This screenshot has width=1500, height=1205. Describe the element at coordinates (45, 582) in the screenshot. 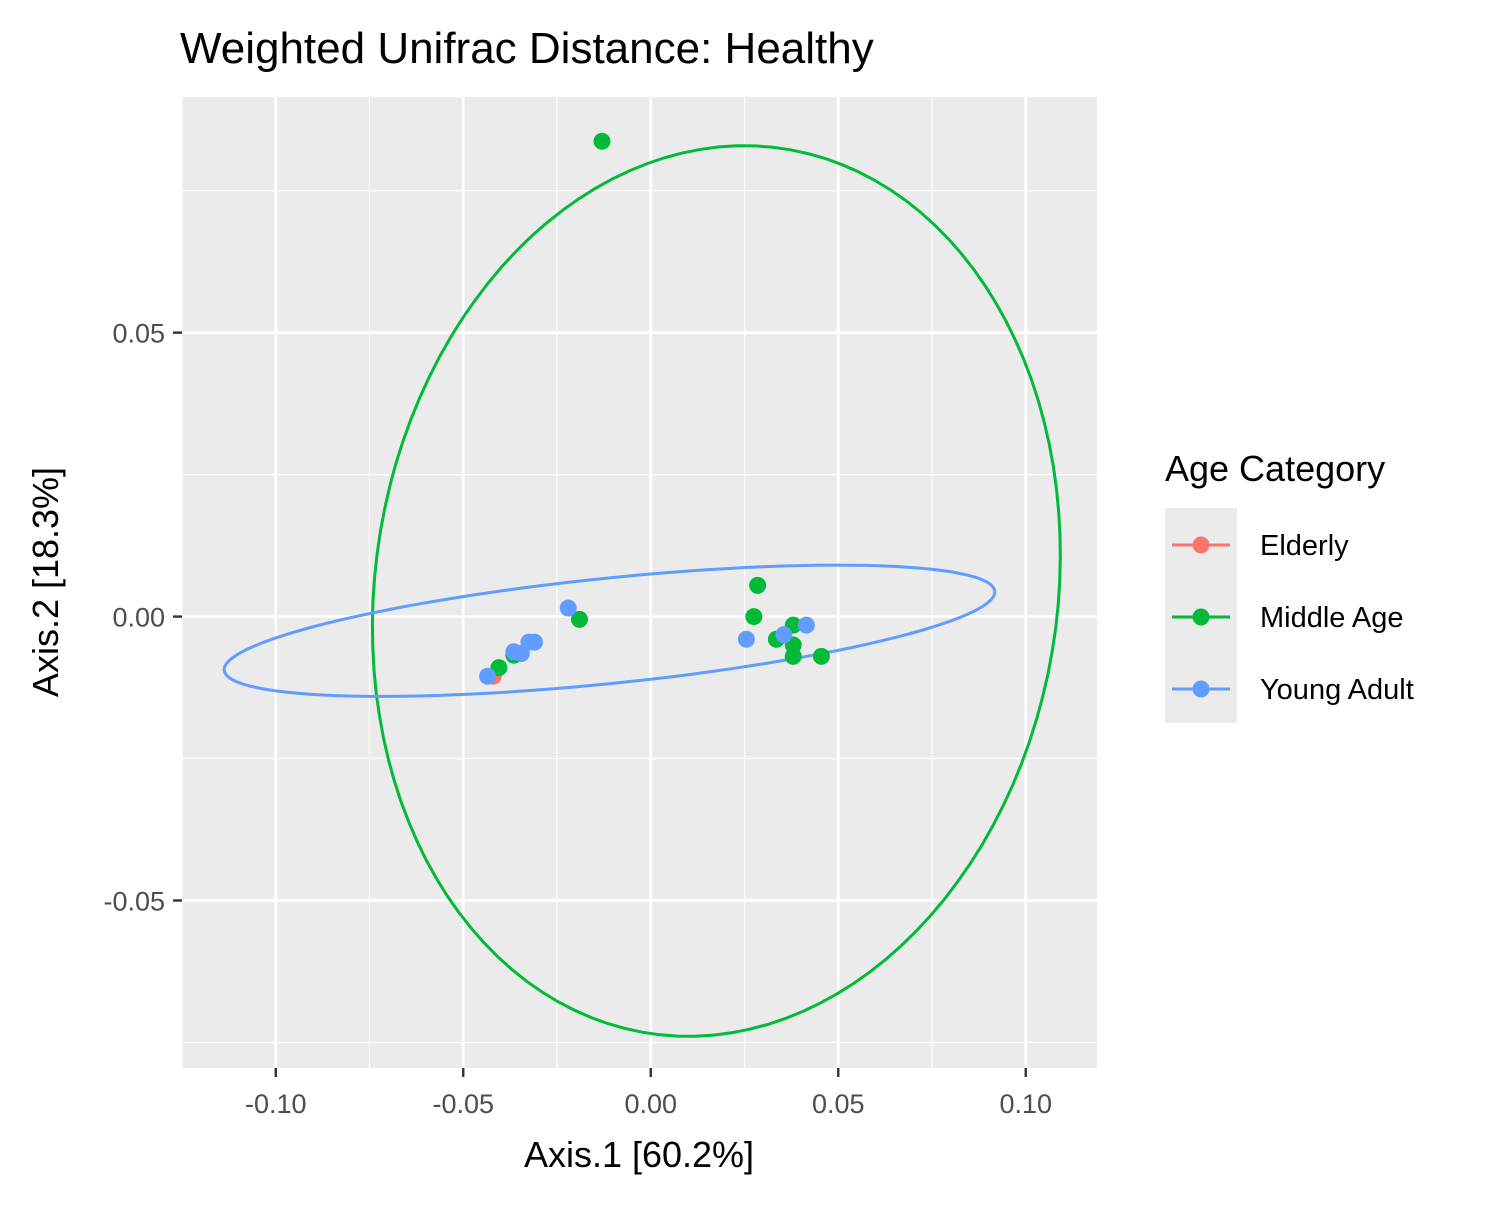

I see `y-axis-title: Axis.2 [18.3%]` at that location.